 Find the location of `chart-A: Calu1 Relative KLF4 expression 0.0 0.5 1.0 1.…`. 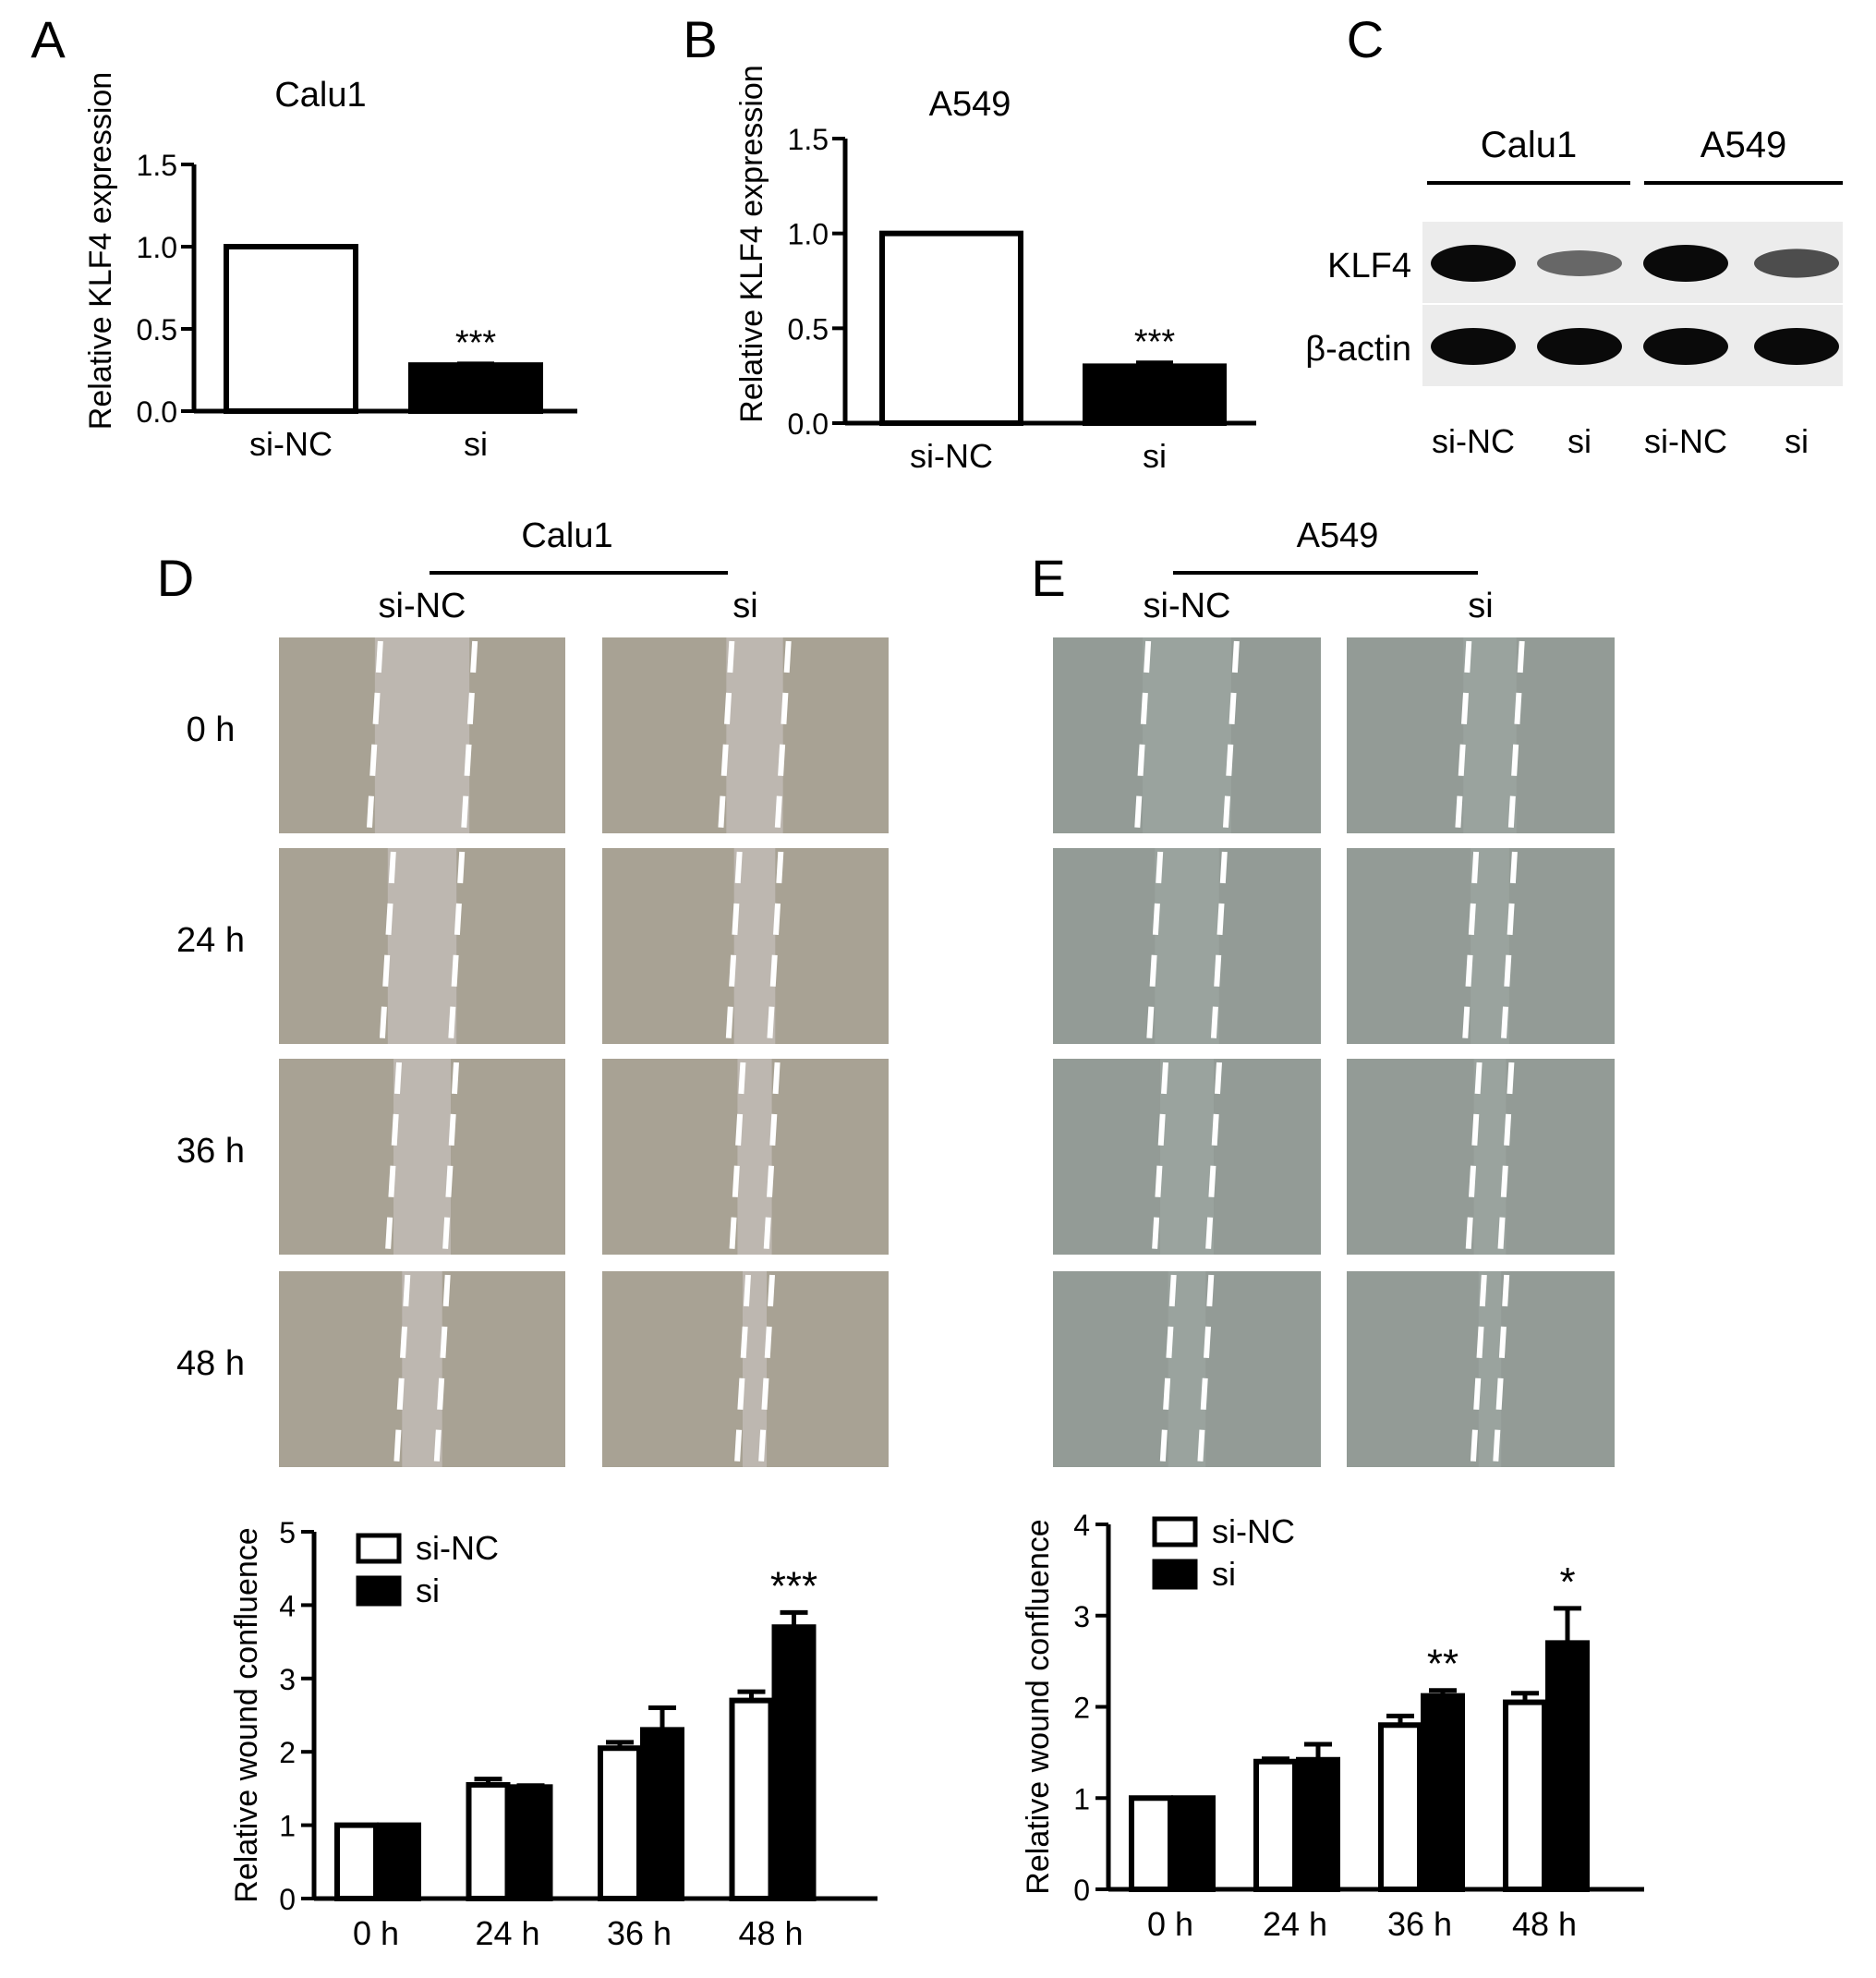

chart-A: Calu1 Relative KLF4 expression 0.0 0.5 1.0 1.… is located at coordinates (330, 268).